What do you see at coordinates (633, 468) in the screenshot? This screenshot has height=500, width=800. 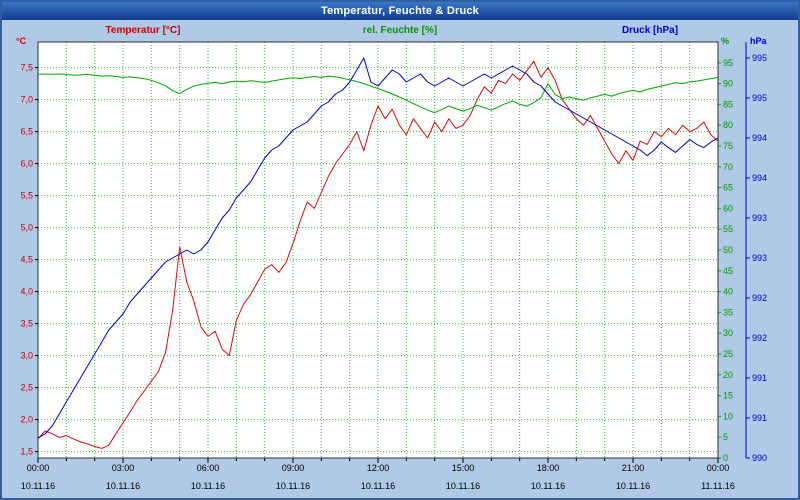 I see `time-tick-label: 21:00` at bounding box center [633, 468].